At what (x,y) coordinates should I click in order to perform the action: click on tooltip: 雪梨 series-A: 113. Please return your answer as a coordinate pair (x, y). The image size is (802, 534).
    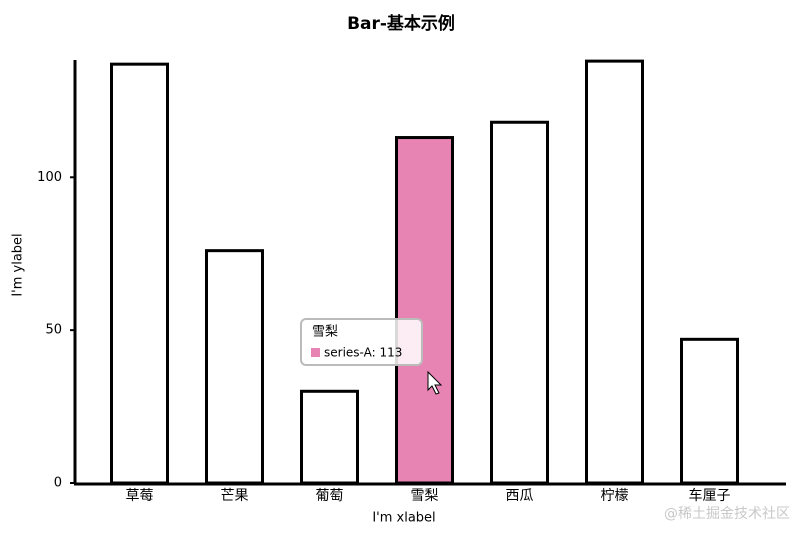
    Looking at the image, I should click on (361, 342).